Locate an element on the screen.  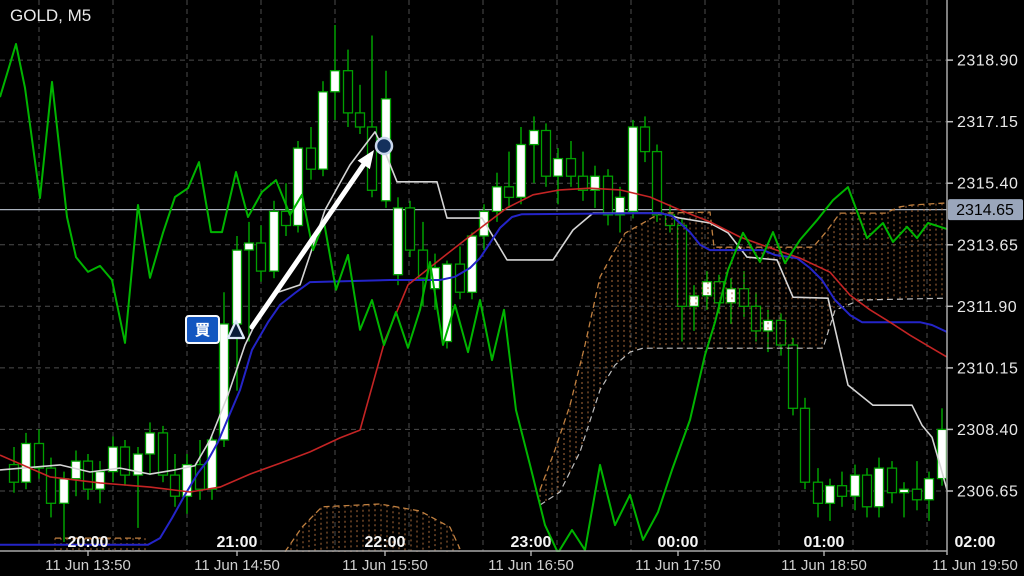
time-label: 21:00 is located at coordinates (237, 542).